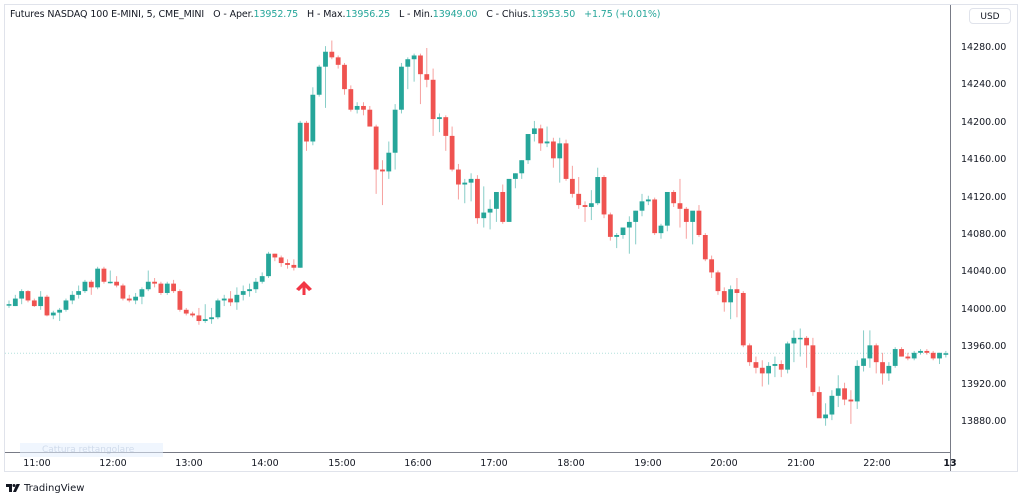 Image resolution: width=1024 pixels, height=500 pixels. What do you see at coordinates (304, 288) in the screenshot?
I see `up-arrow-icon` at bounding box center [304, 288].